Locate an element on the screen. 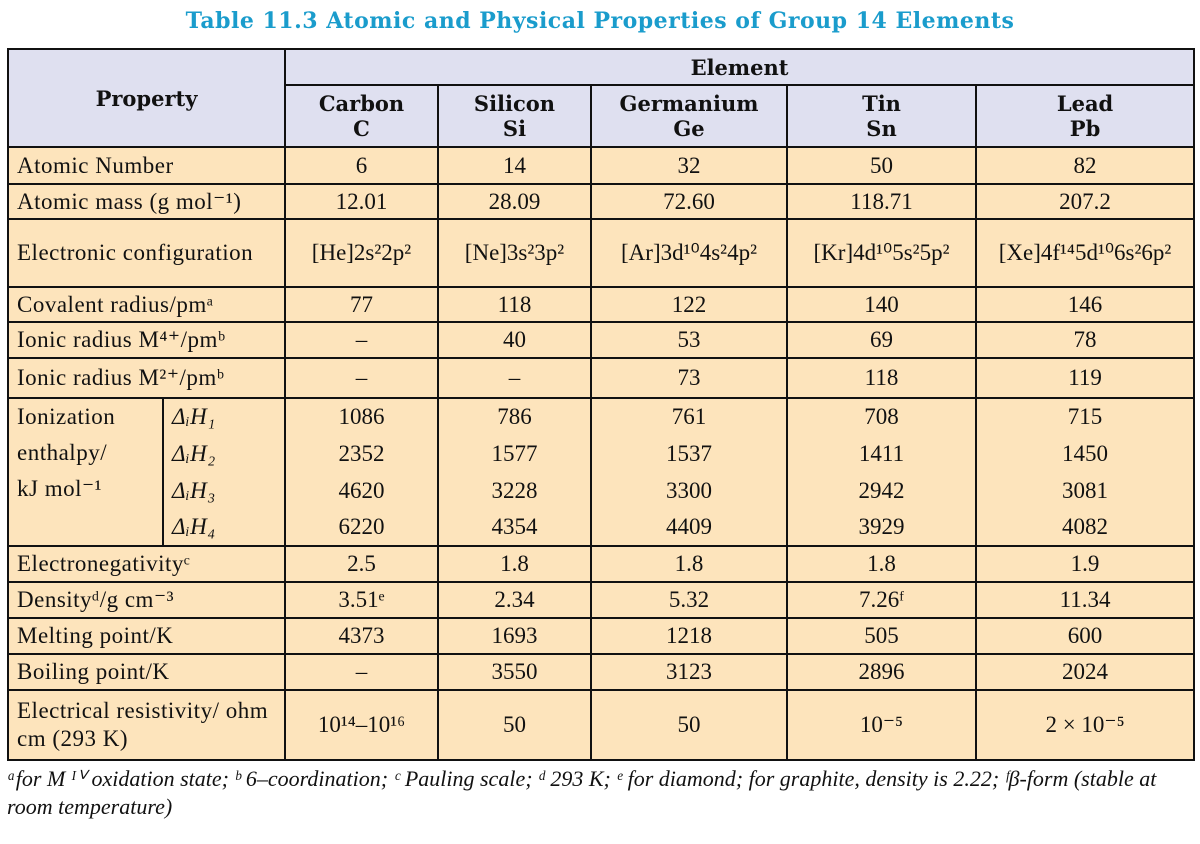 Image resolution: width=1200 pixels, height=844 pixels. cell: 3123 is located at coordinates (689, 672).